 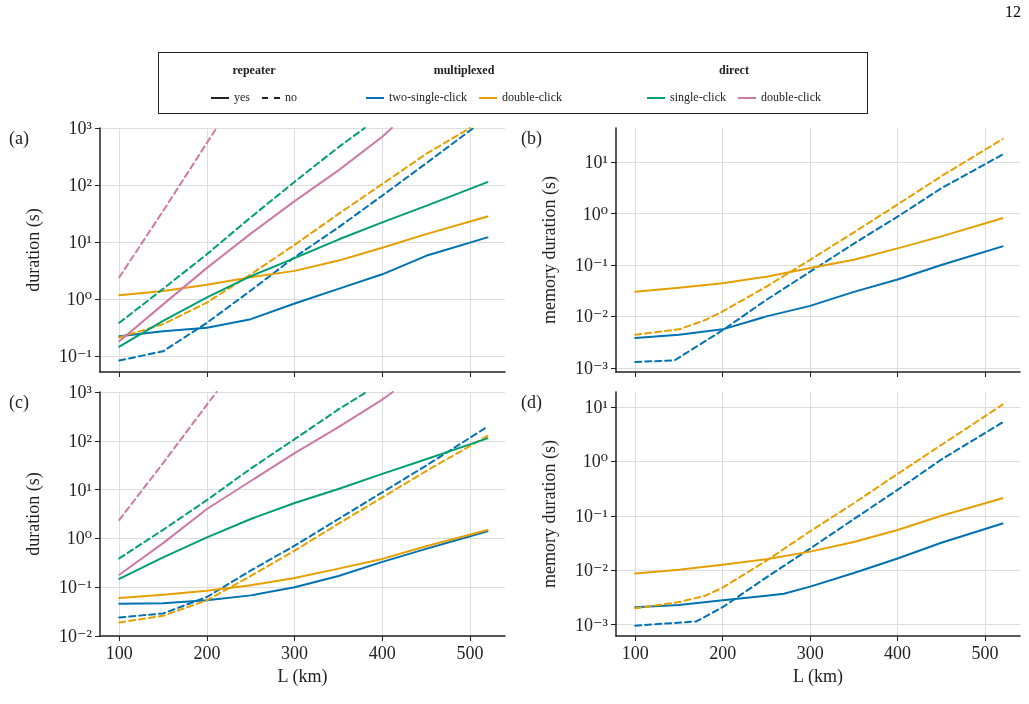 What do you see at coordinates (242, 97) in the screenshot?
I see `text: yes` at bounding box center [242, 97].